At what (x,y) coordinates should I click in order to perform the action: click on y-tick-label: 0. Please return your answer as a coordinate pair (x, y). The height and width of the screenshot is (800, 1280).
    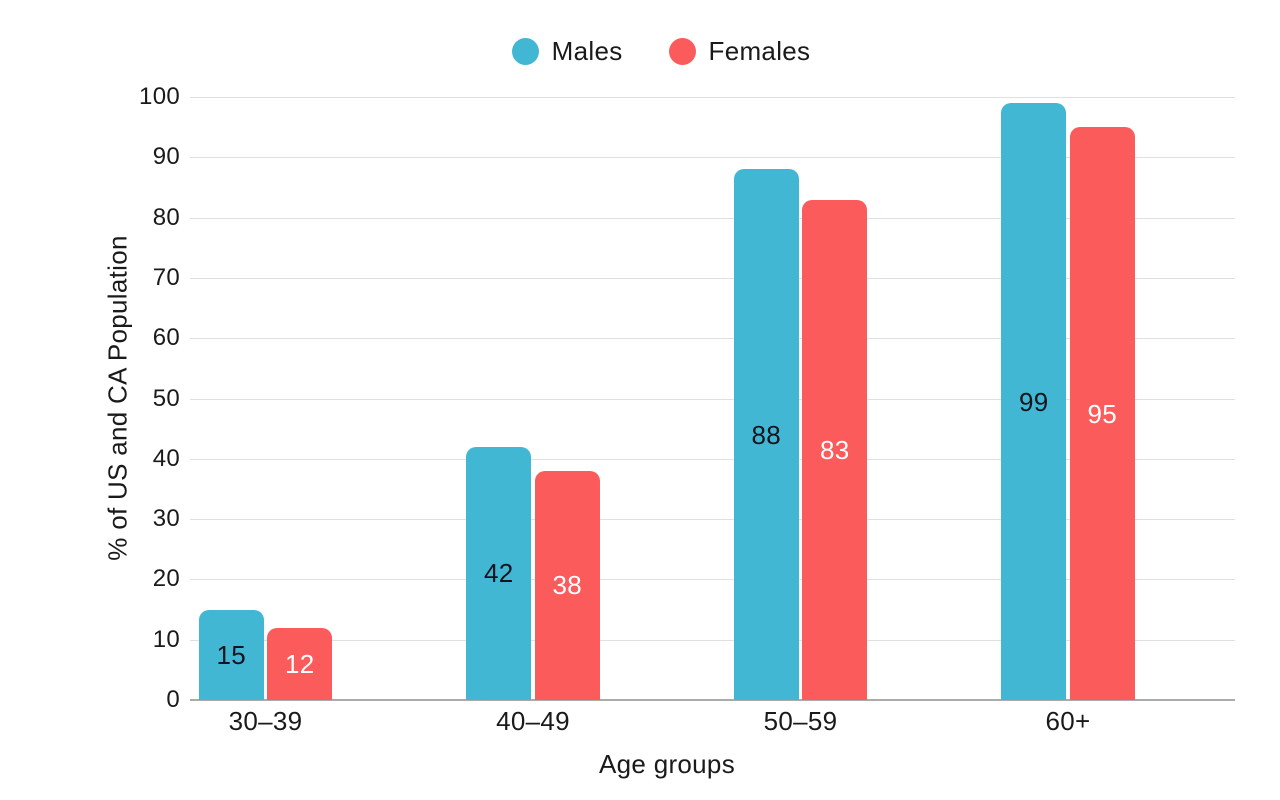
    Looking at the image, I should click on (173, 699).